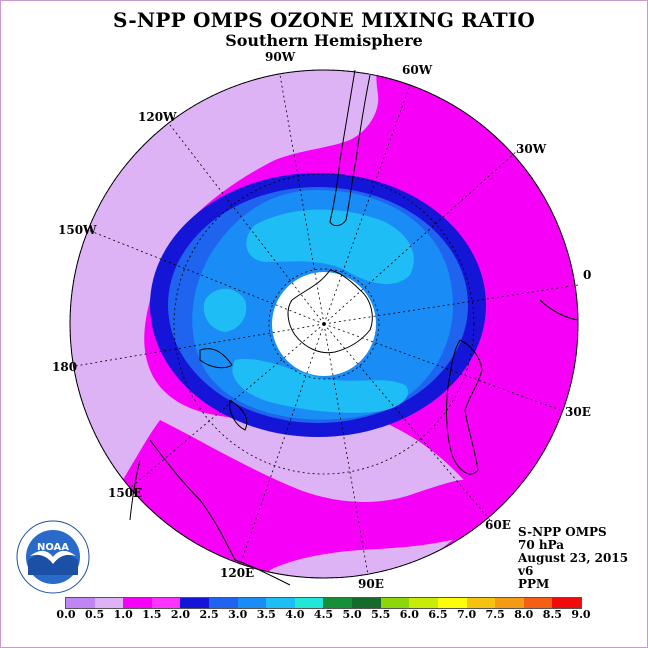  I want to click on lon-label-120w: 120W, so click(157, 117).